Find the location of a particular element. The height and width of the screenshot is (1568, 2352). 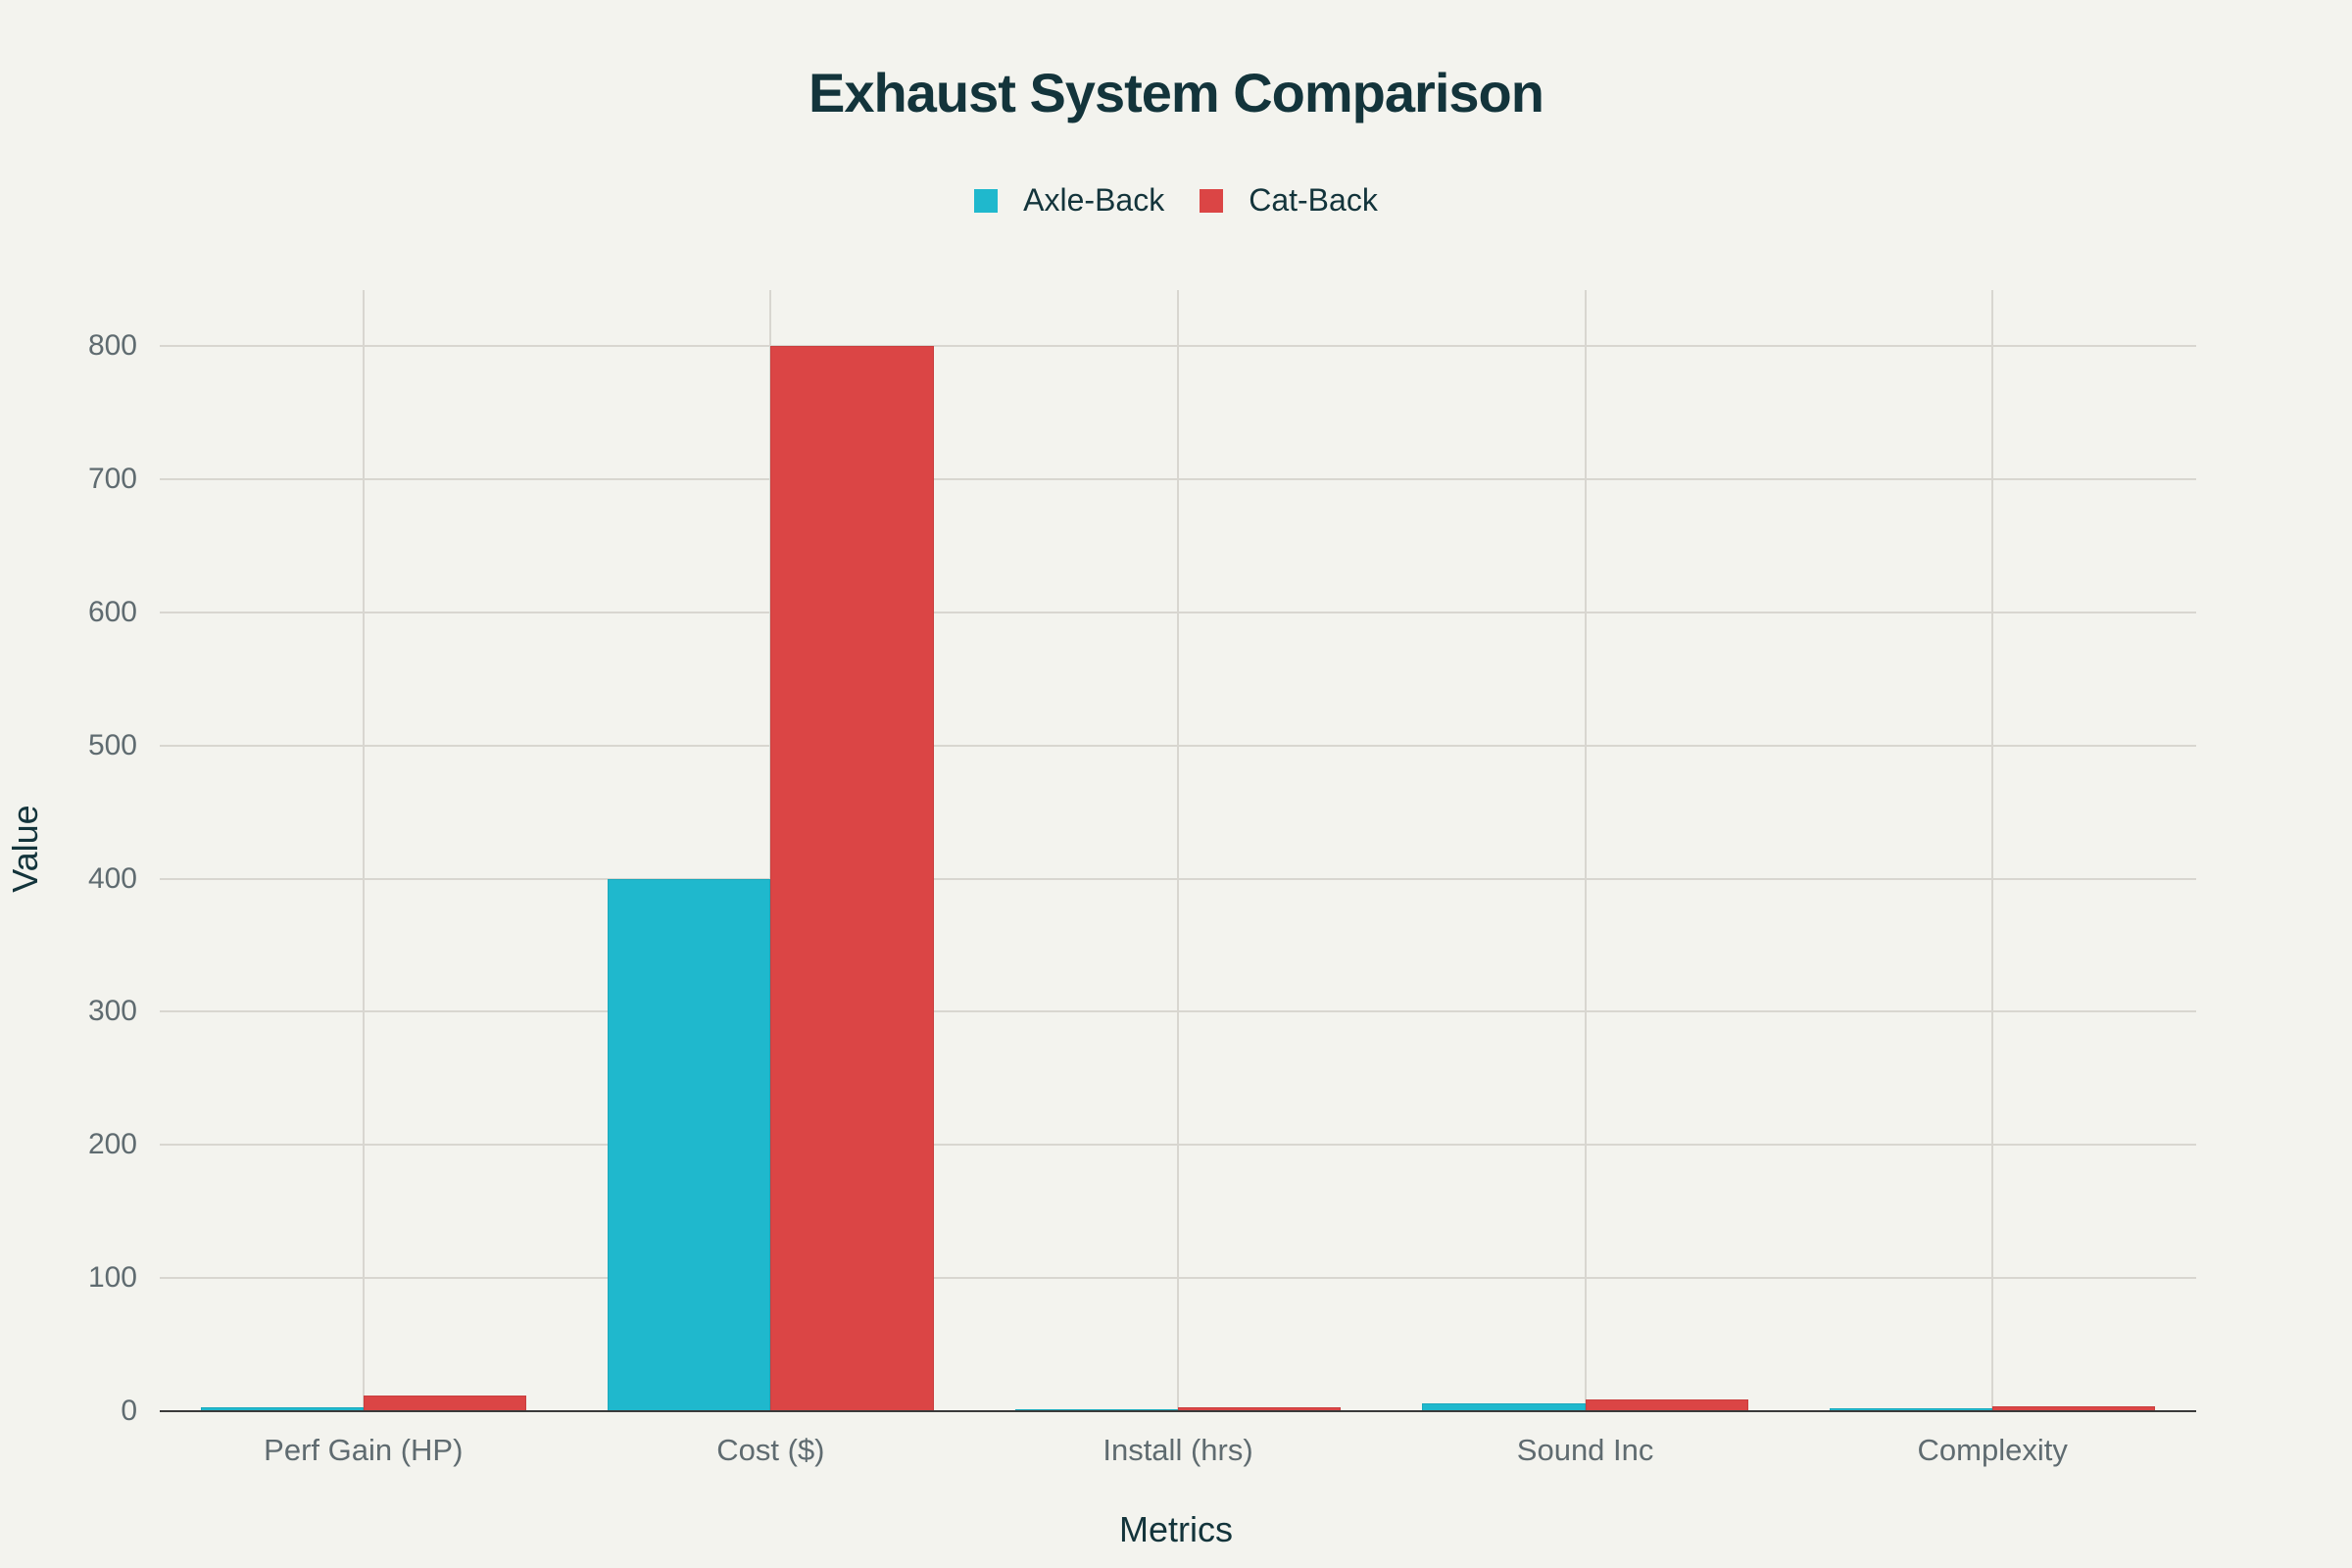

x-axis-label: Metrics is located at coordinates (1176, 1529).